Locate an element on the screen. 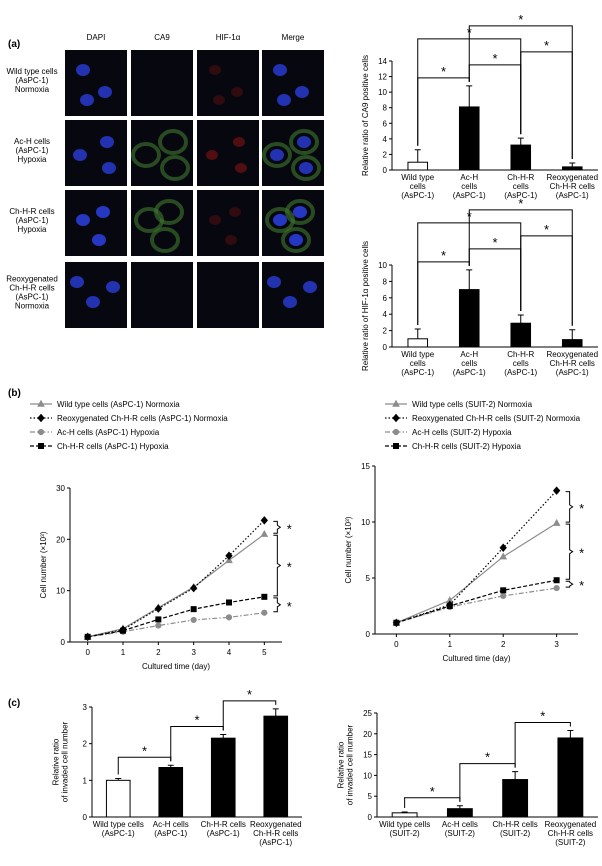  column-header: CA9 is located at coordinates (162, 37).